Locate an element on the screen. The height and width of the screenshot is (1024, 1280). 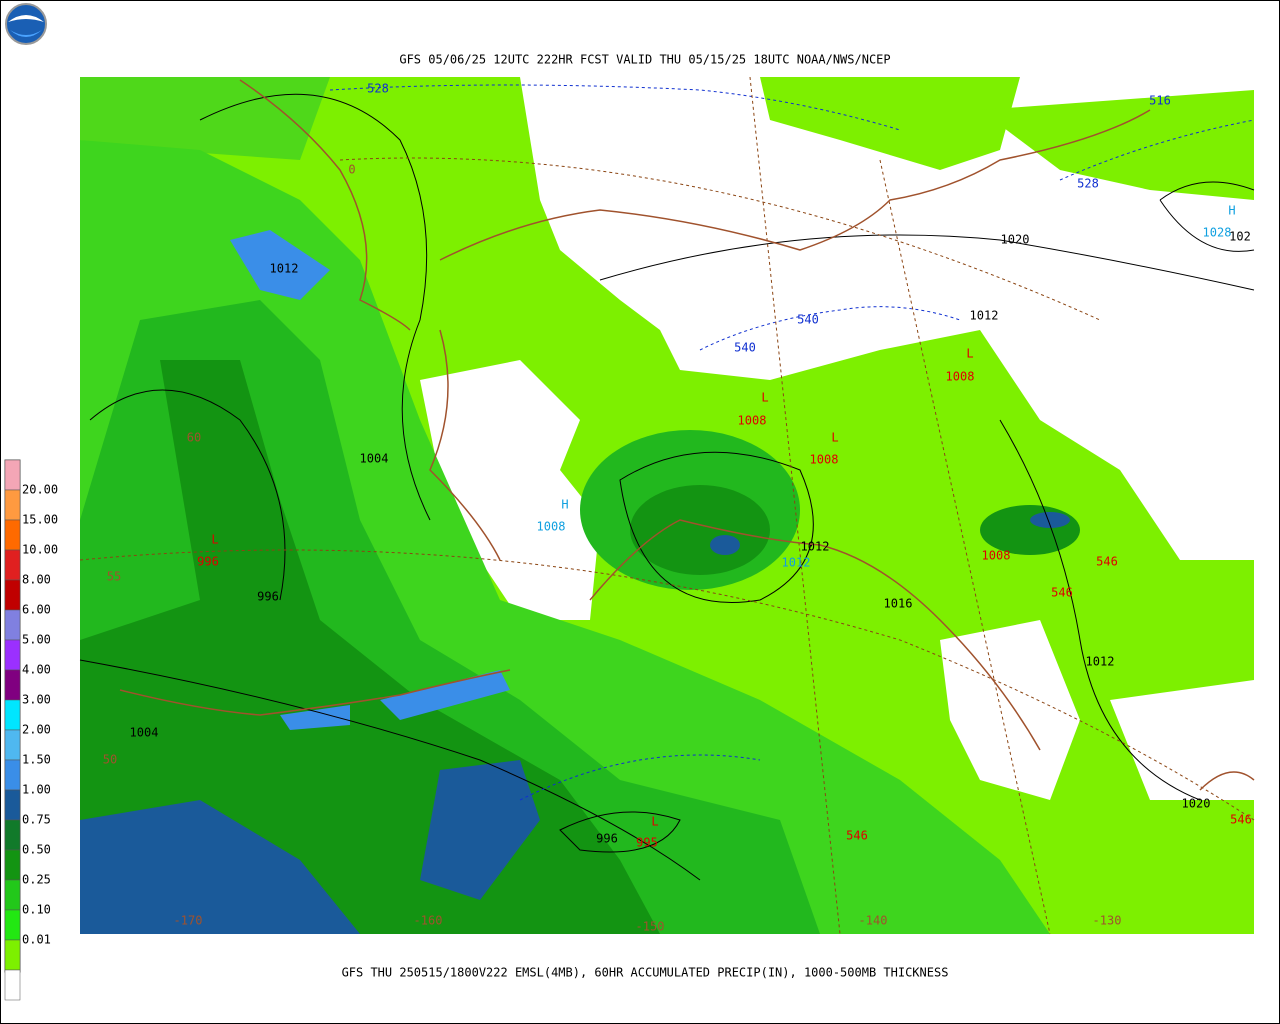
legend-label: 1.00 is located at coordinates (36, 790).